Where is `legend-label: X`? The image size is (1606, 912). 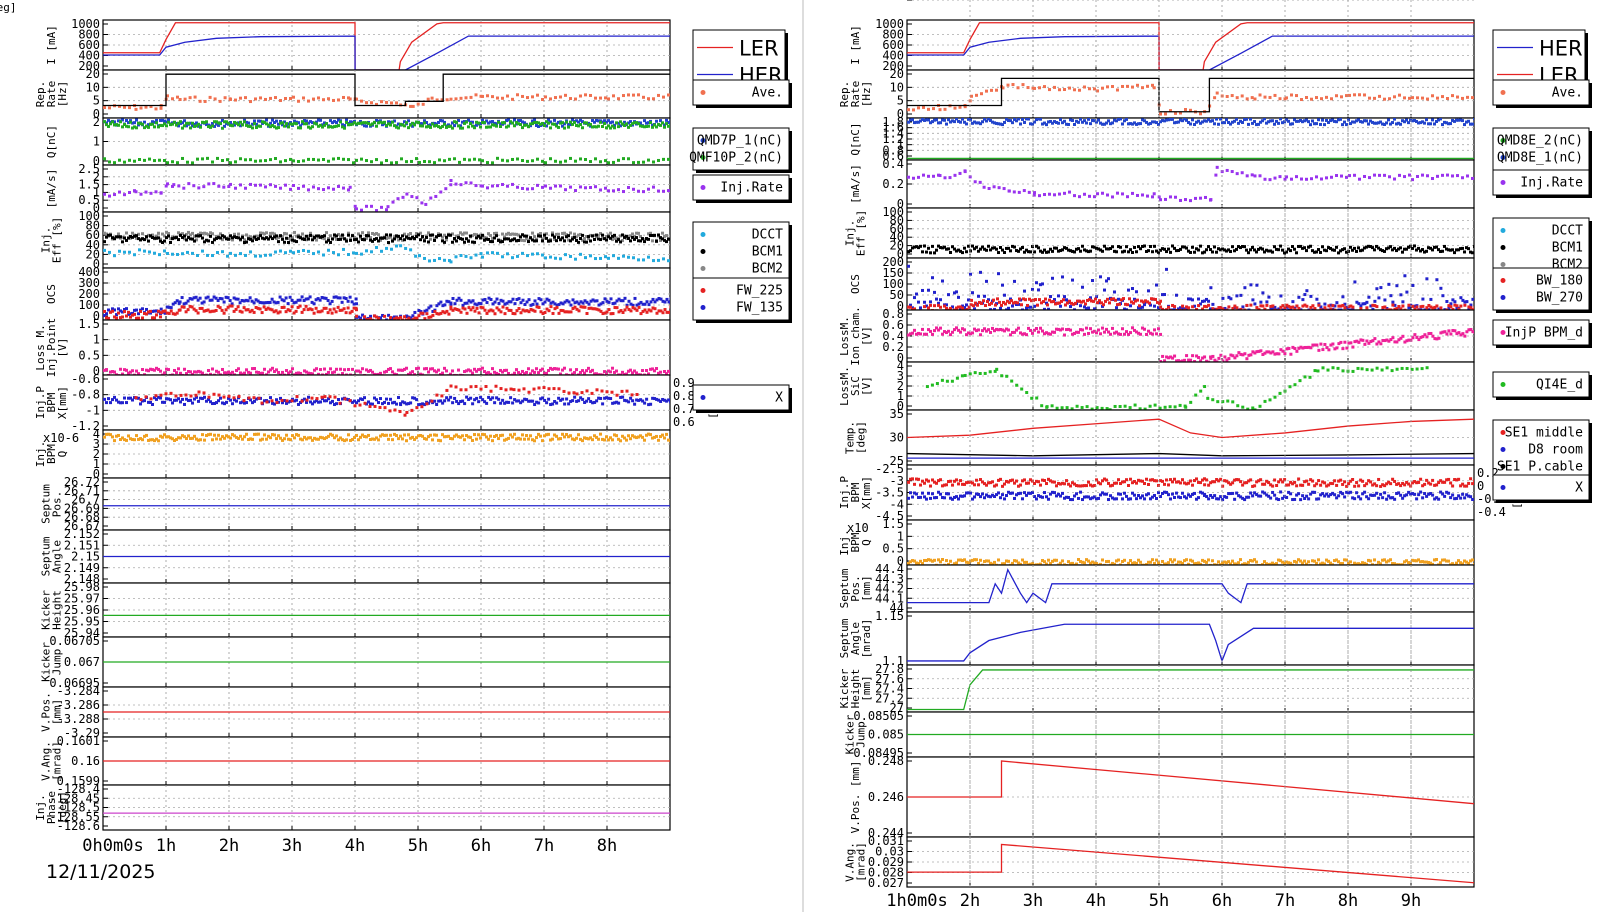
legend-label: X is located at coordinates (779, 398).